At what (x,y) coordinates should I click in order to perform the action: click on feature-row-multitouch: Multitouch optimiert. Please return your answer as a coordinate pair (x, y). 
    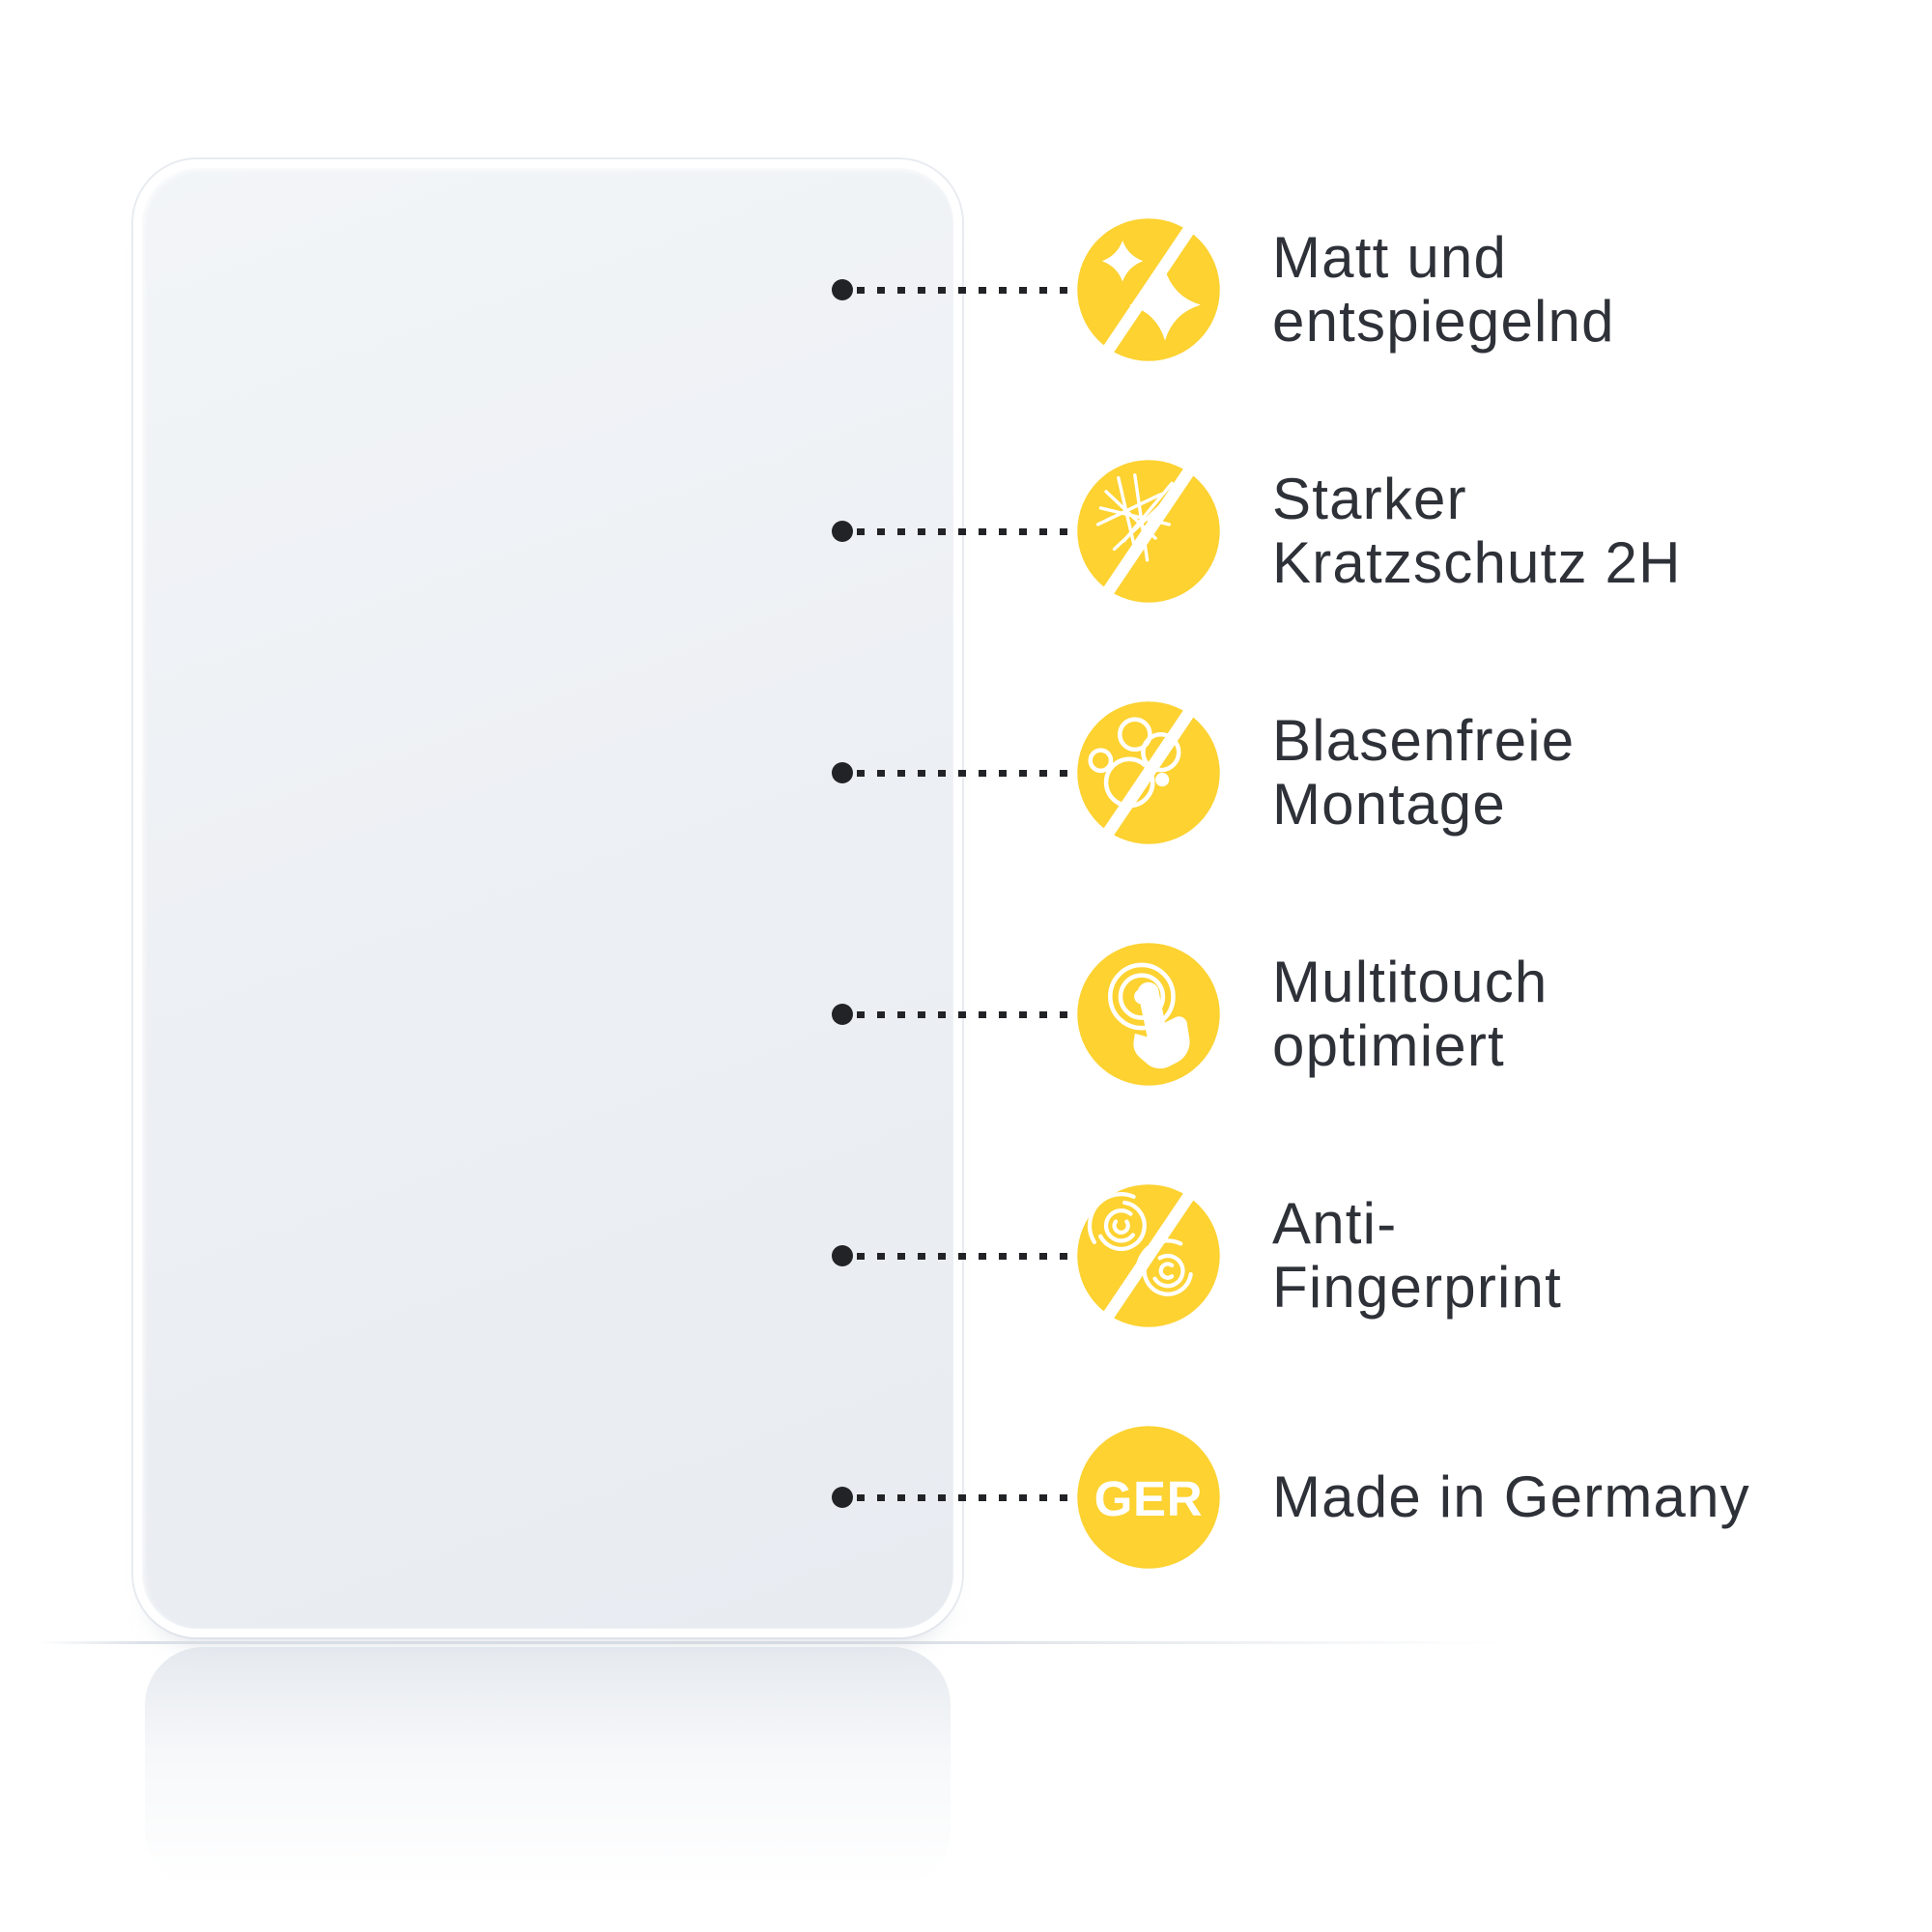
    Looking at the image, I should click on (1190, 1014).